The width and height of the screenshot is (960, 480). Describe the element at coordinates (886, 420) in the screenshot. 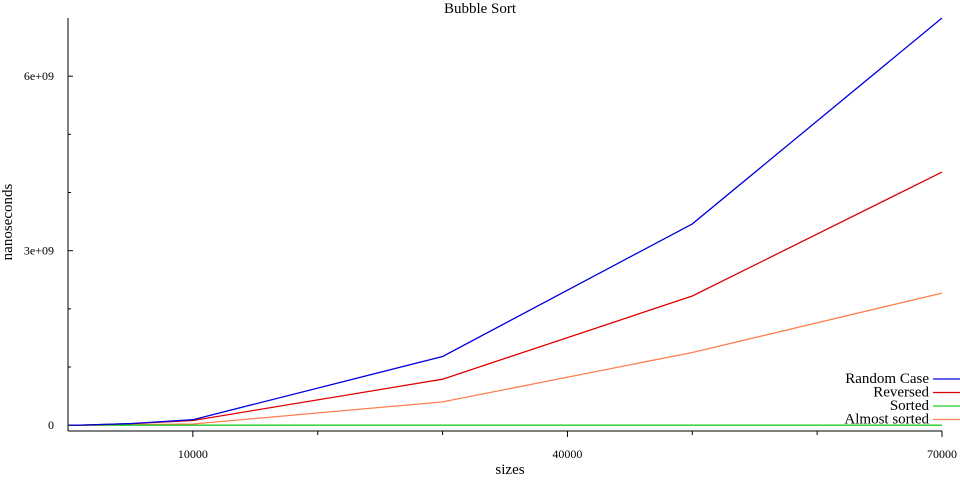

I see `legend-label: Almost sorted` at that location.